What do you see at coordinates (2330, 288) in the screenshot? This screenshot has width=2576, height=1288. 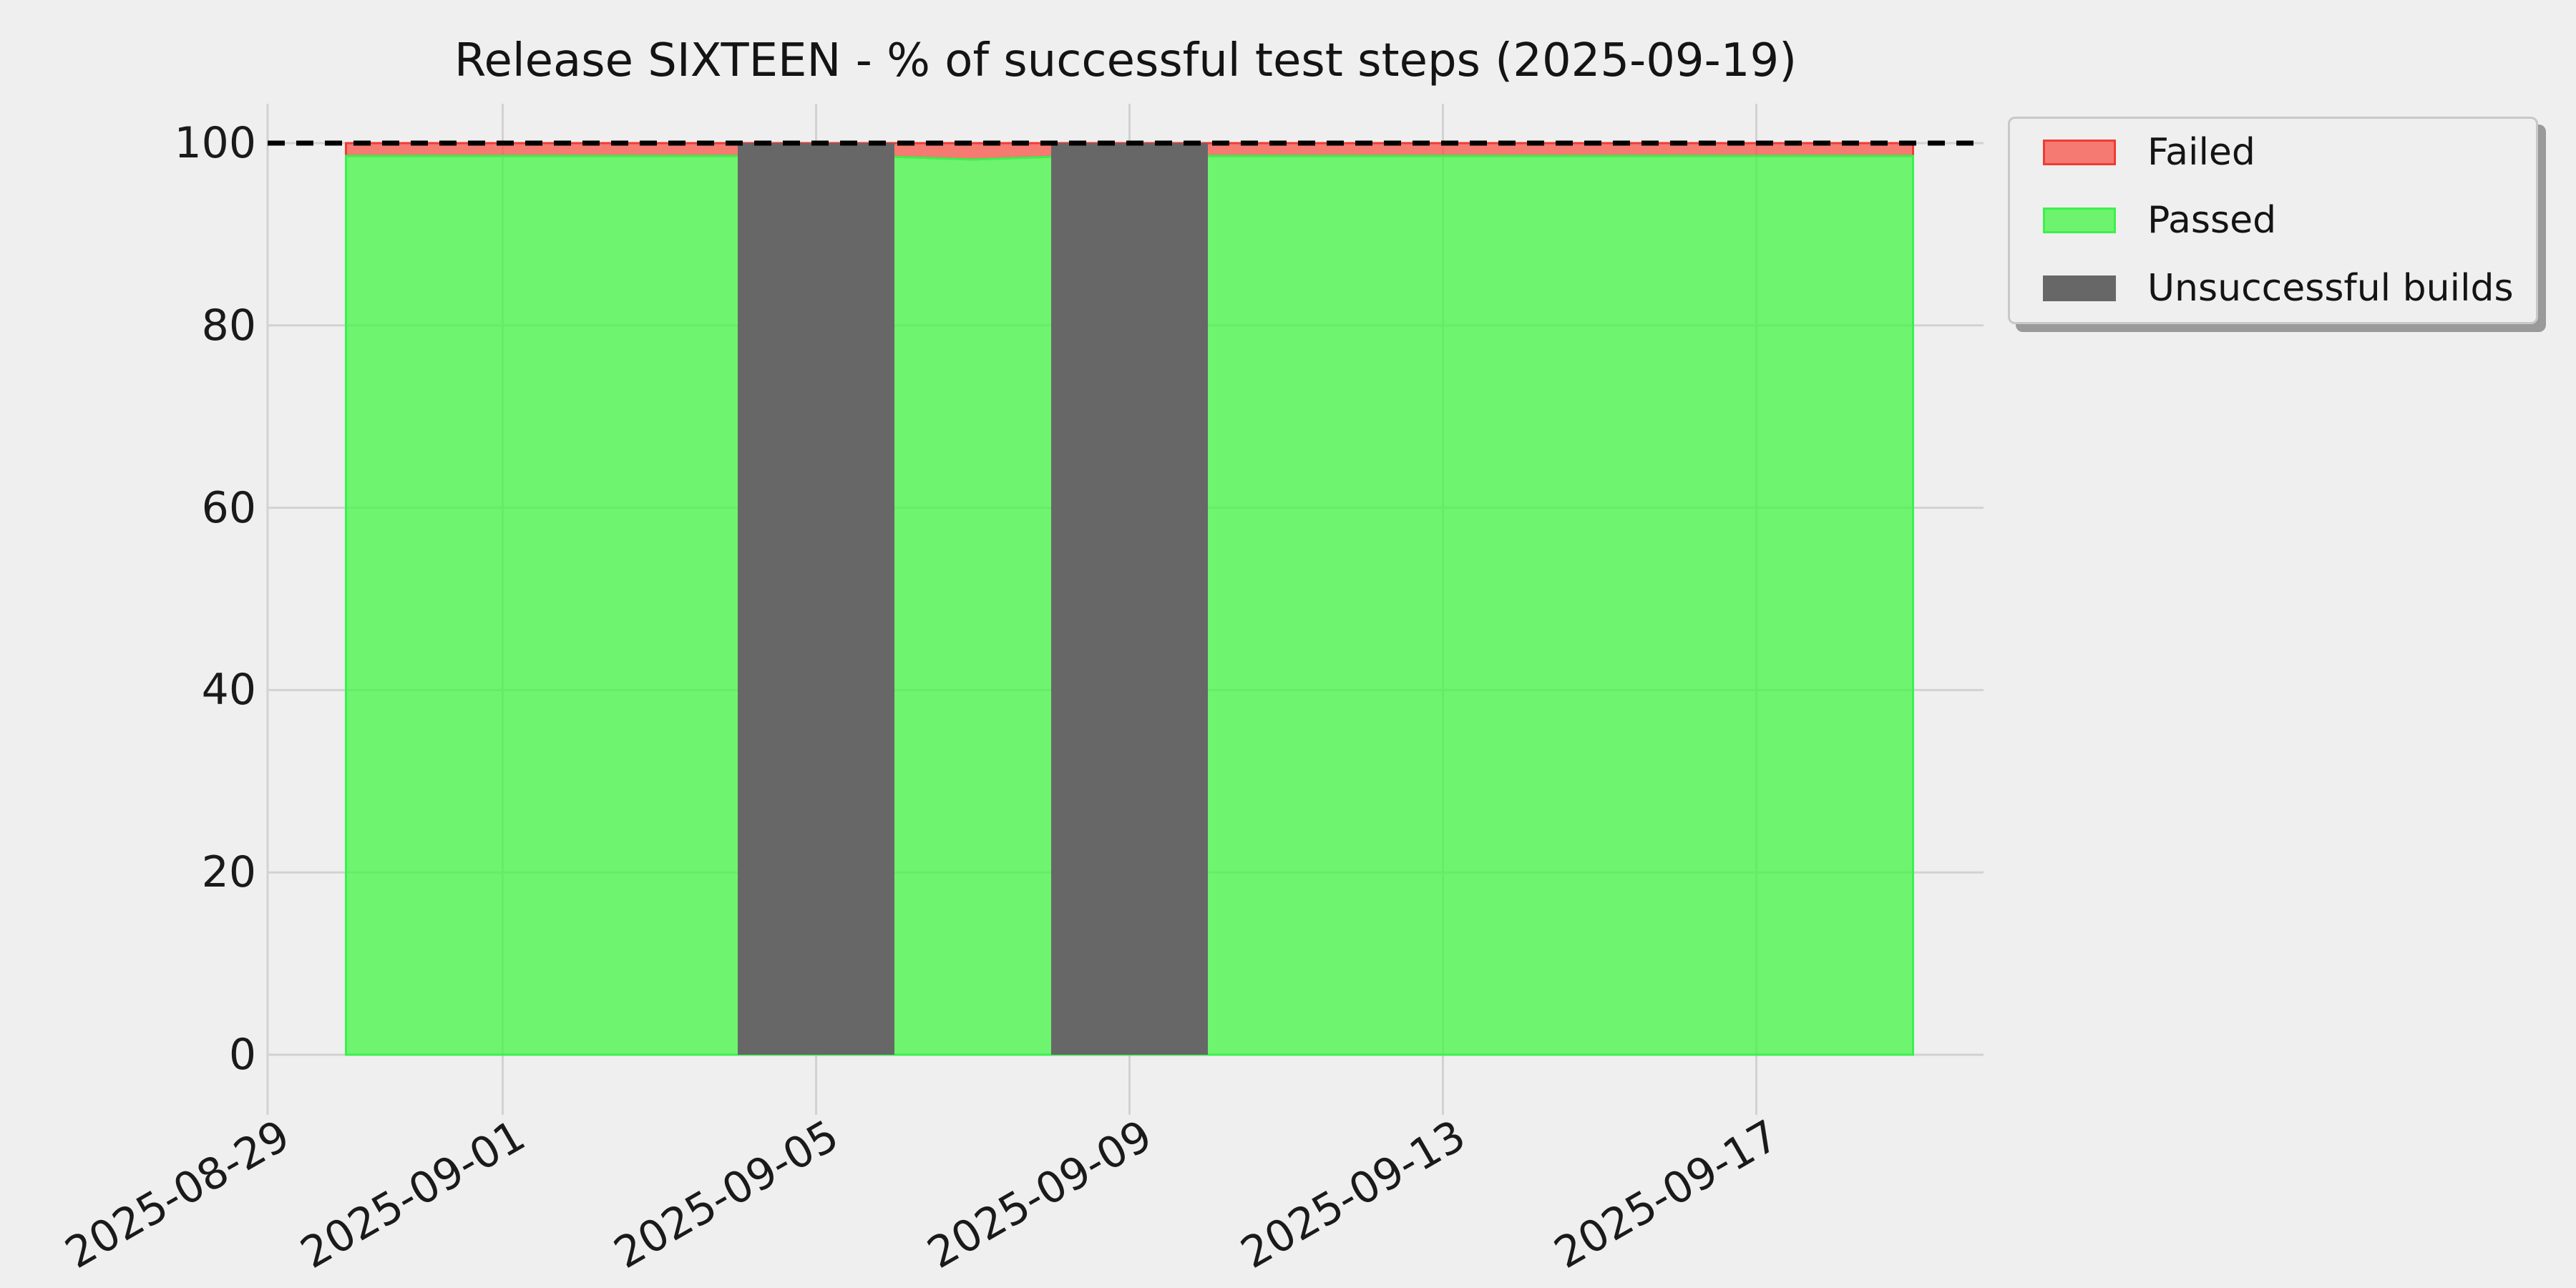 I see `legend-label: Unsuccessful builds` at bounding box center [2330, 288].